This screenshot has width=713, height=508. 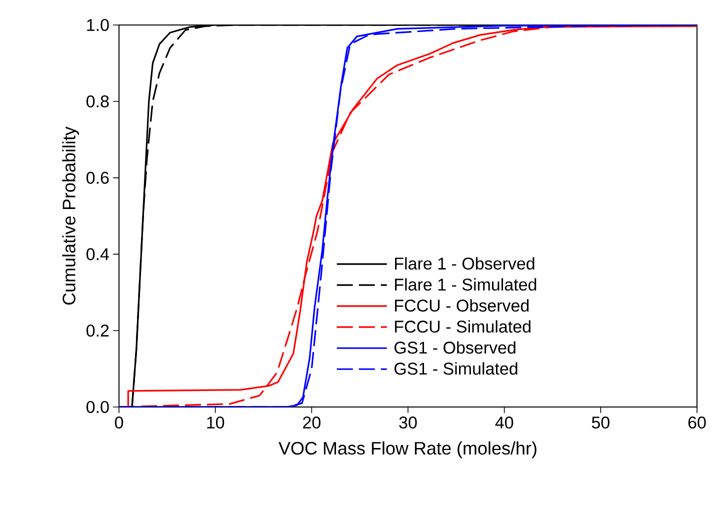 I want to click on x-tick-label: 30, so click(x=408, y=422).